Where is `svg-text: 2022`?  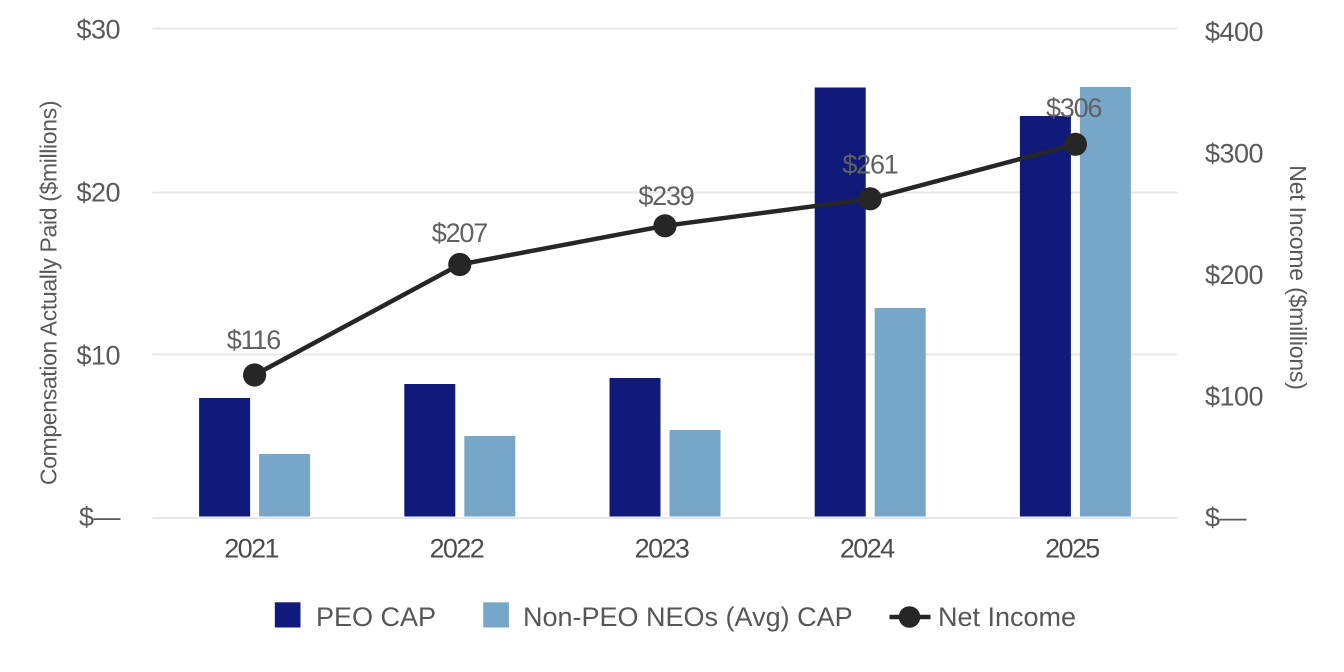
svg-text: 2022 is located at coordinates (456, 549).